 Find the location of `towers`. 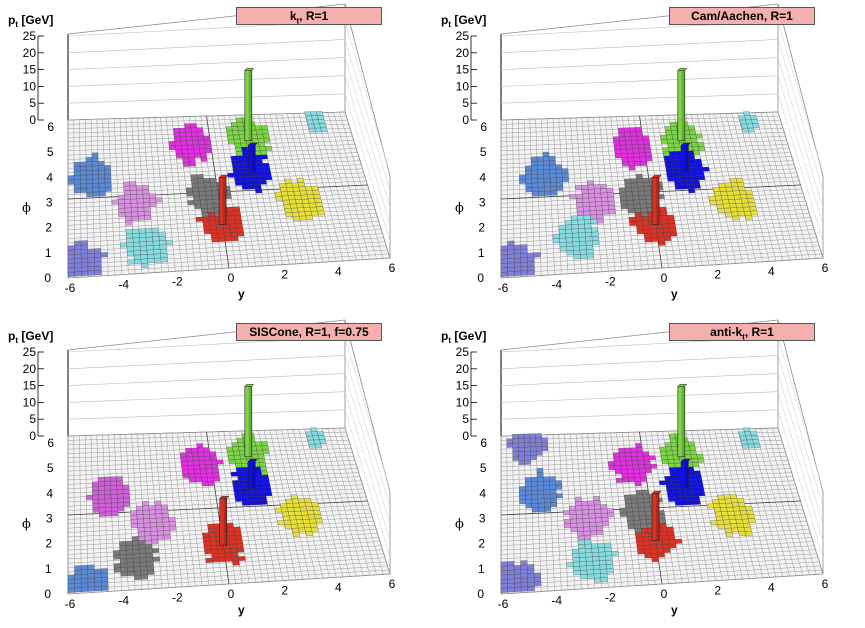

towers is located at coordinates (238, 464).